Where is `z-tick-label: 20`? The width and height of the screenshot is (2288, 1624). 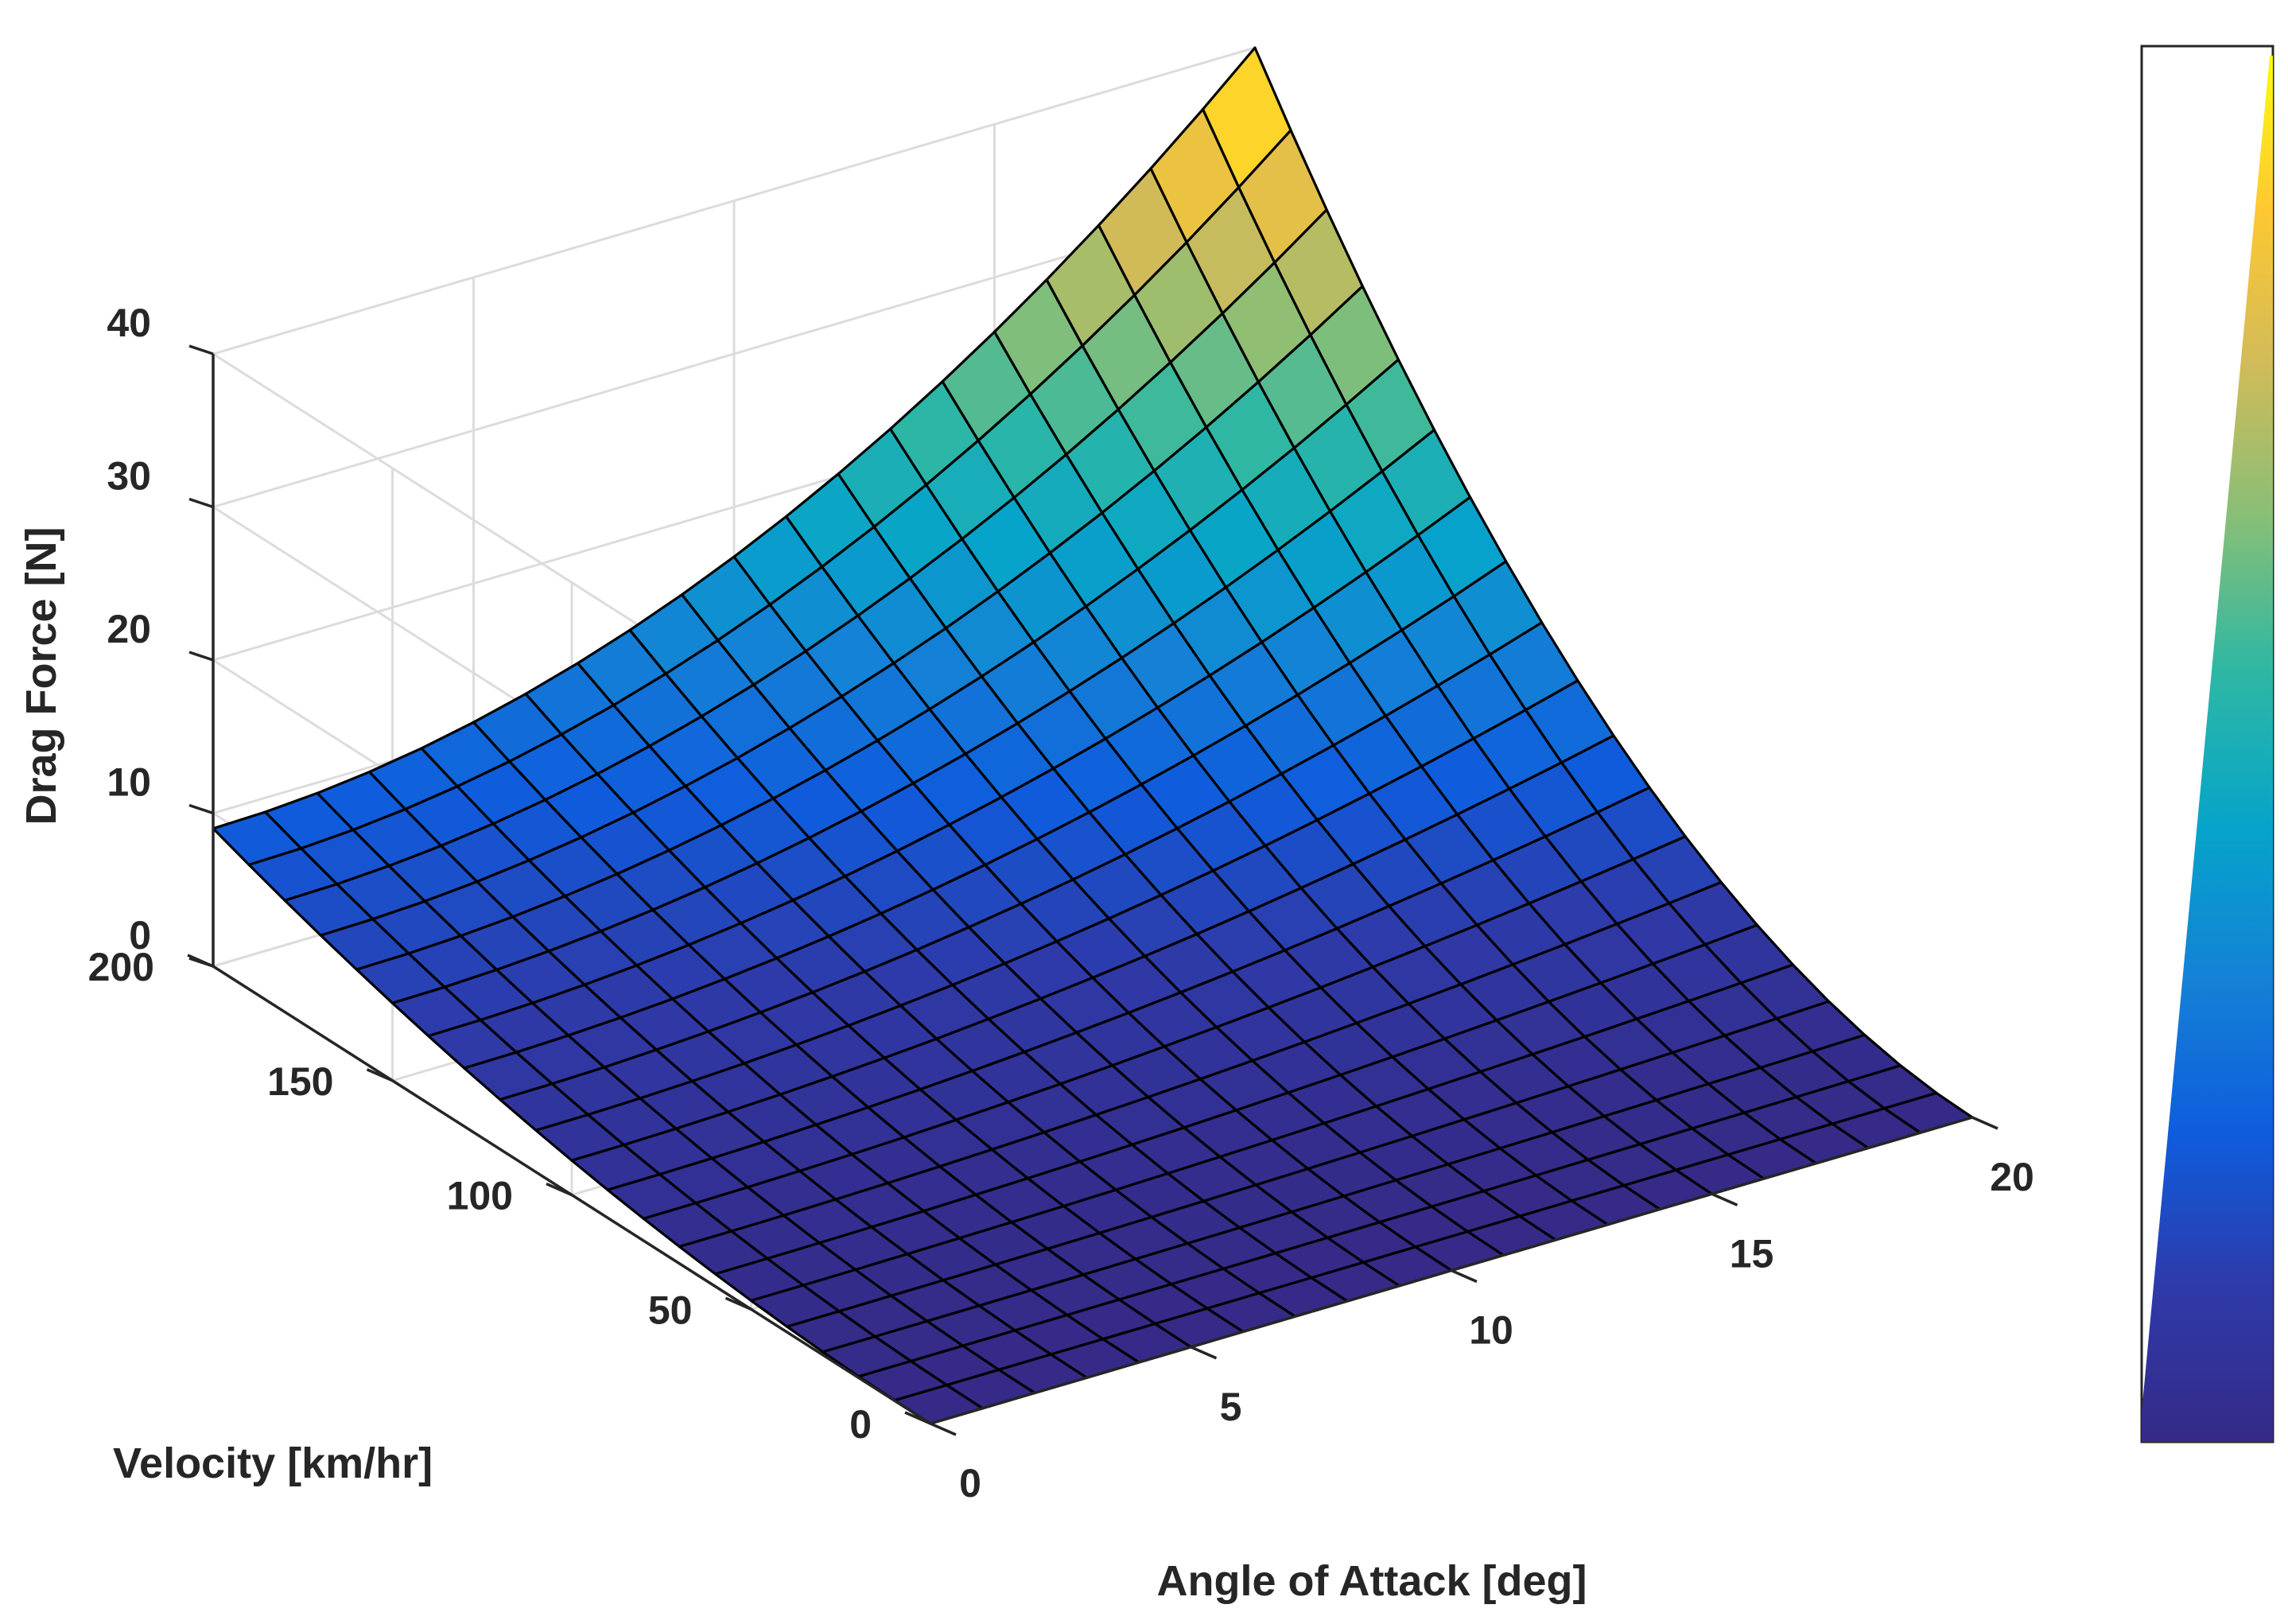
z-tick-label: 20 is located at coordinates (129, 629).